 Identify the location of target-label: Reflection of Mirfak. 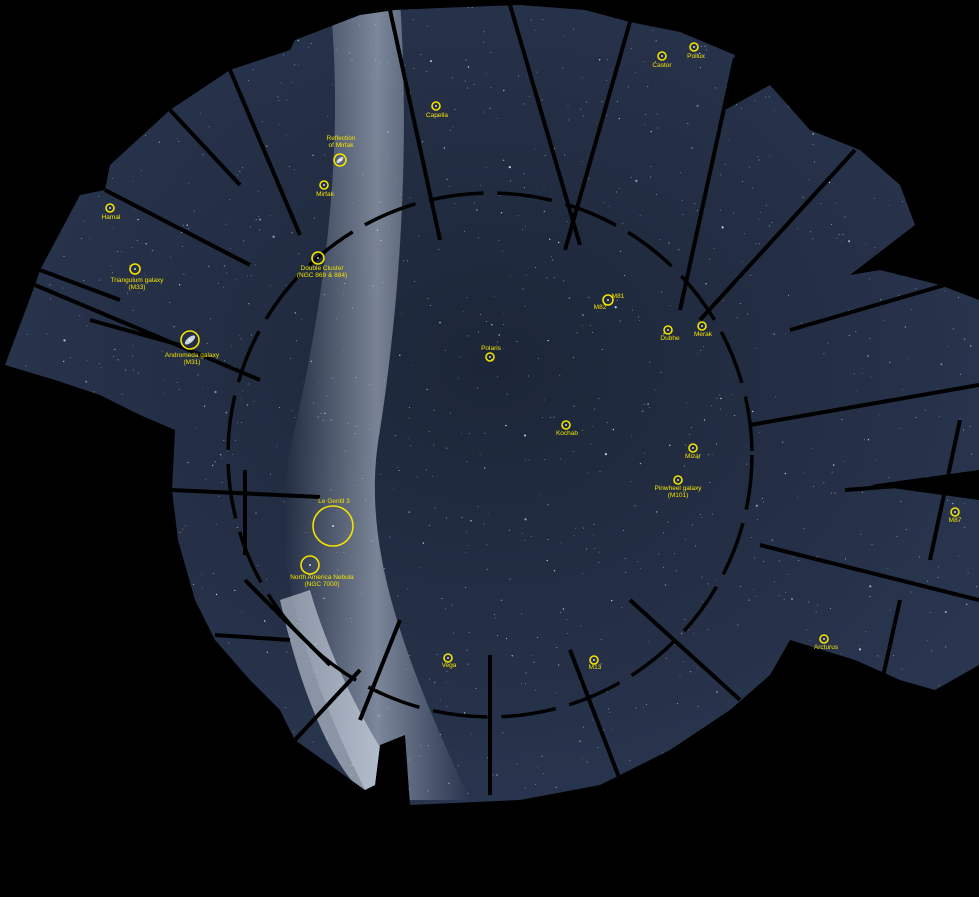
(341, 142).